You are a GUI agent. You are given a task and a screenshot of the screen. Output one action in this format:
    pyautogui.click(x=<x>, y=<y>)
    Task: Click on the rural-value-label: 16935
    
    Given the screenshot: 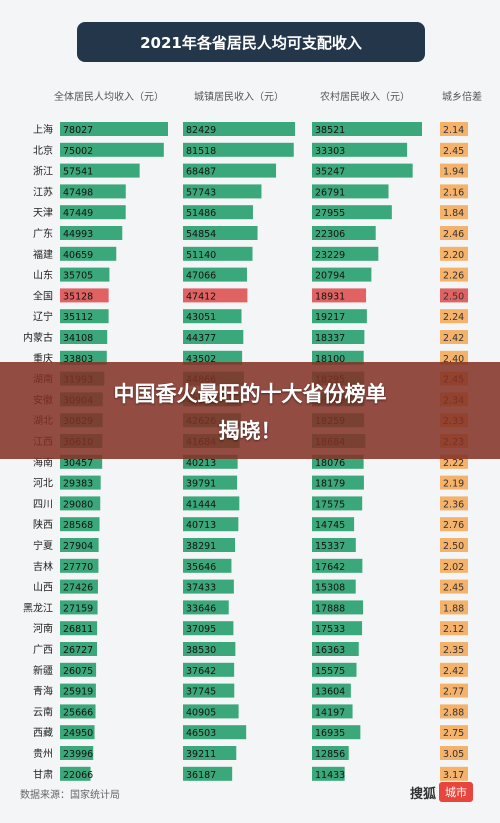 What is the action you would take?
    pyautogui.click(x=330, y=733)
    